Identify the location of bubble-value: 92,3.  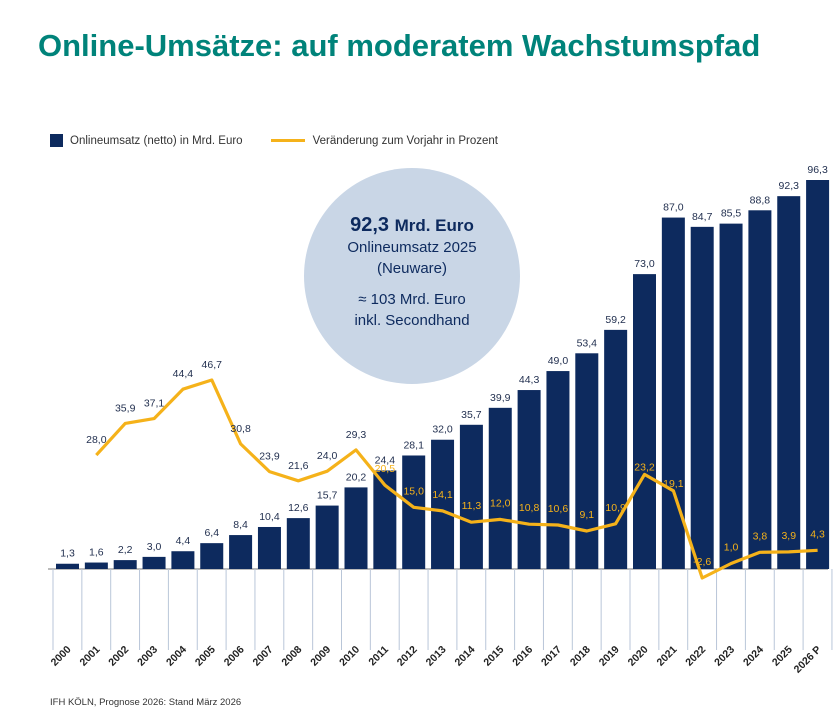
(370, 225).